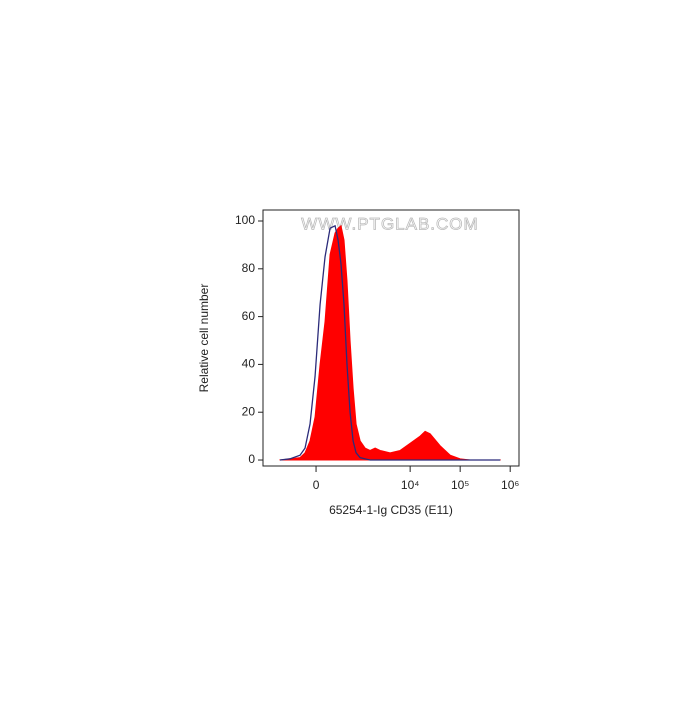  I want to click on plot-frame, so click(391, 338).